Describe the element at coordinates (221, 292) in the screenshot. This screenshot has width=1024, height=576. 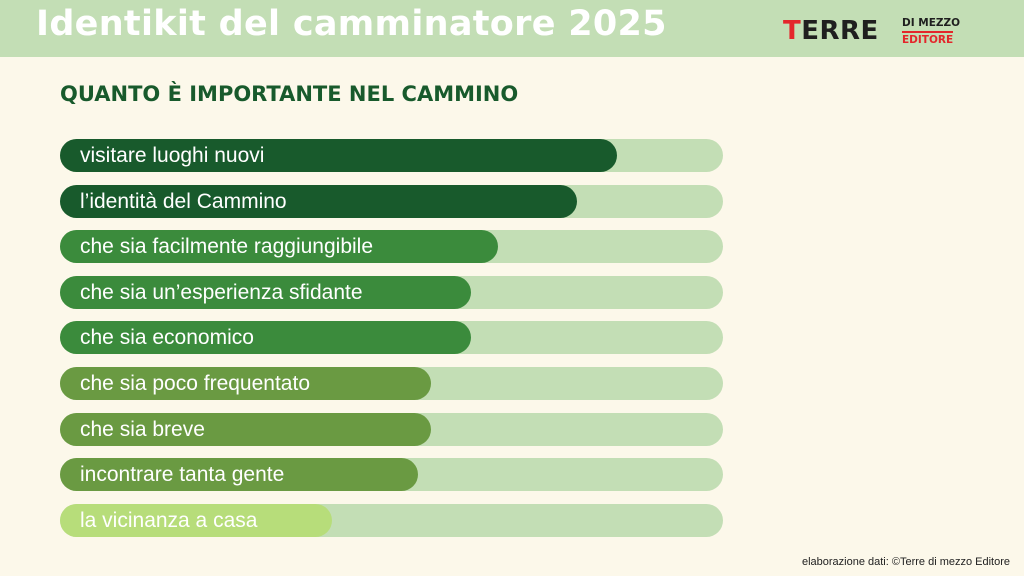
I see `bar-label: che sia un’esperienza sfidante` at that location.